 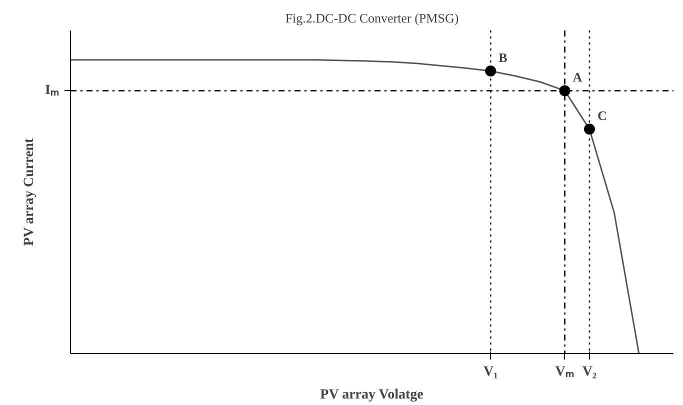 What do you see at coordinates (52, 90) in the screenshot?
I see `ref-line-label: Iₘ` at bounding box center [52, 90].